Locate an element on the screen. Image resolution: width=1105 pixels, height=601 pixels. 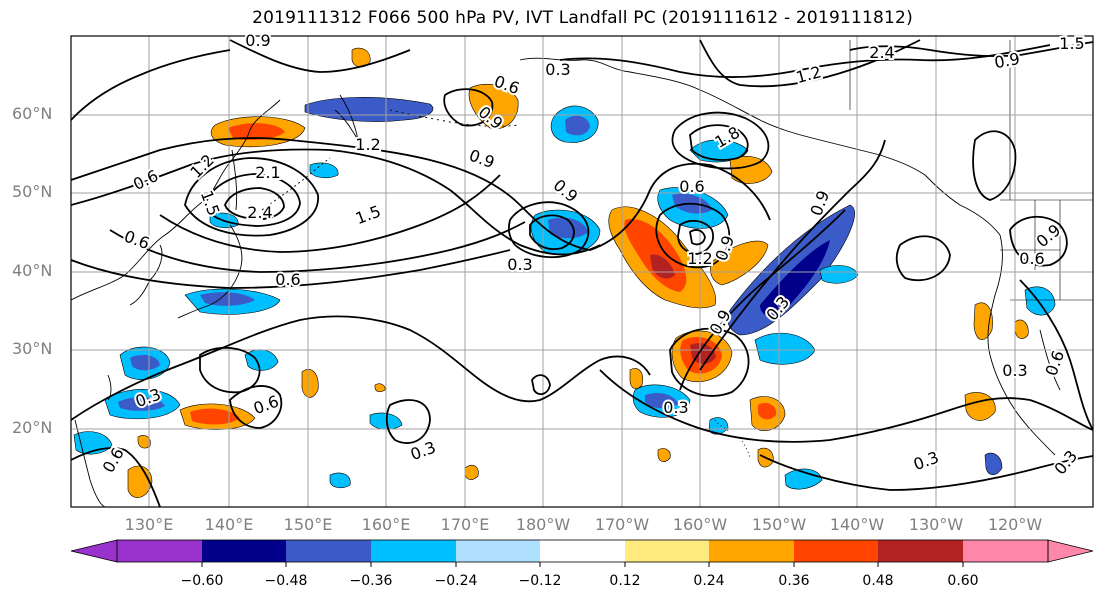
contour-ne-pac is located at coordinates (923, 258).